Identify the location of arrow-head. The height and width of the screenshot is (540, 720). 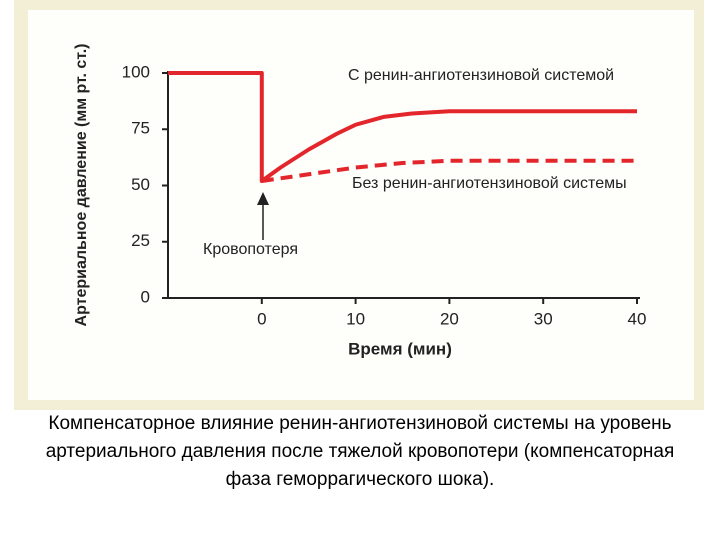
(263, 198).